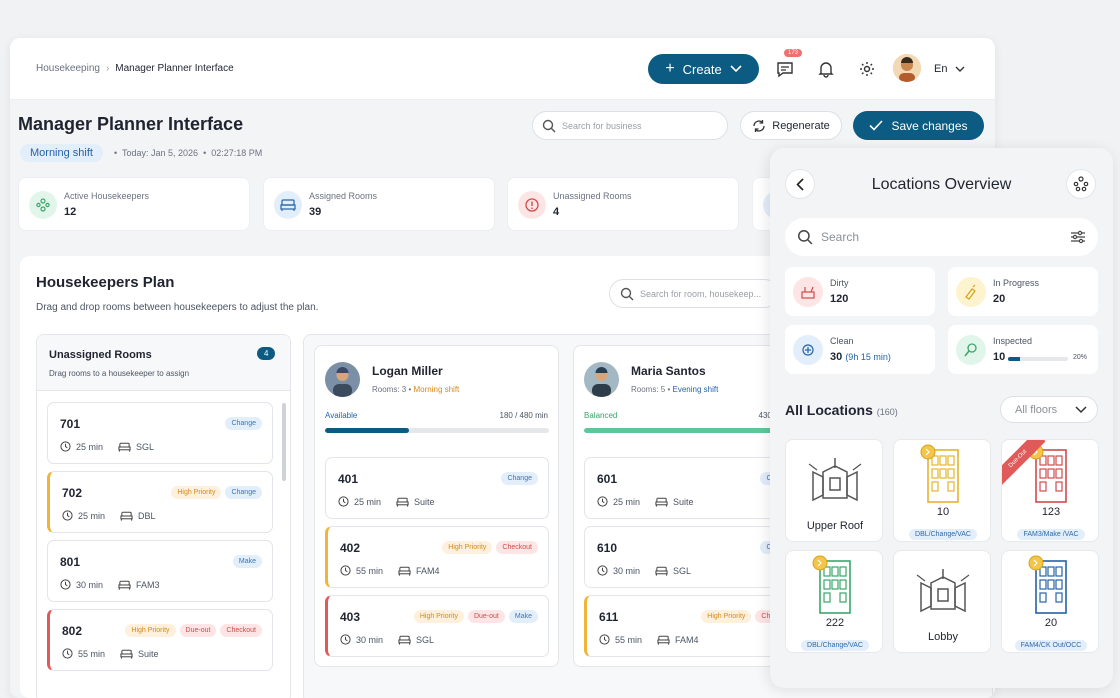  I want to click on floor-select: All floors, so click(1049, 409).